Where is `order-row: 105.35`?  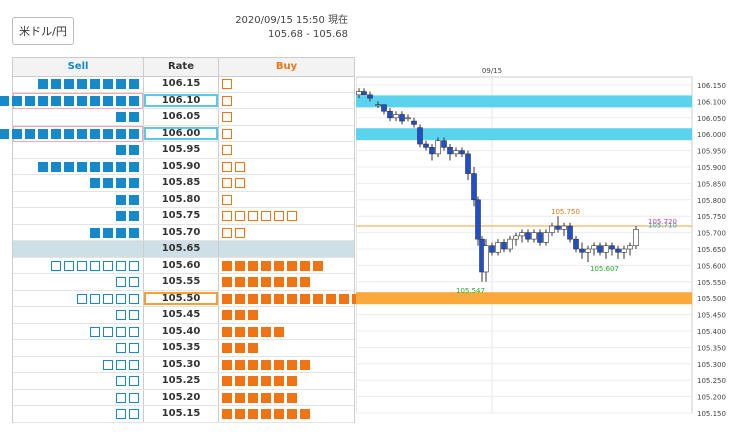
order-row: 105.35 is located at coordinates (183, 348).